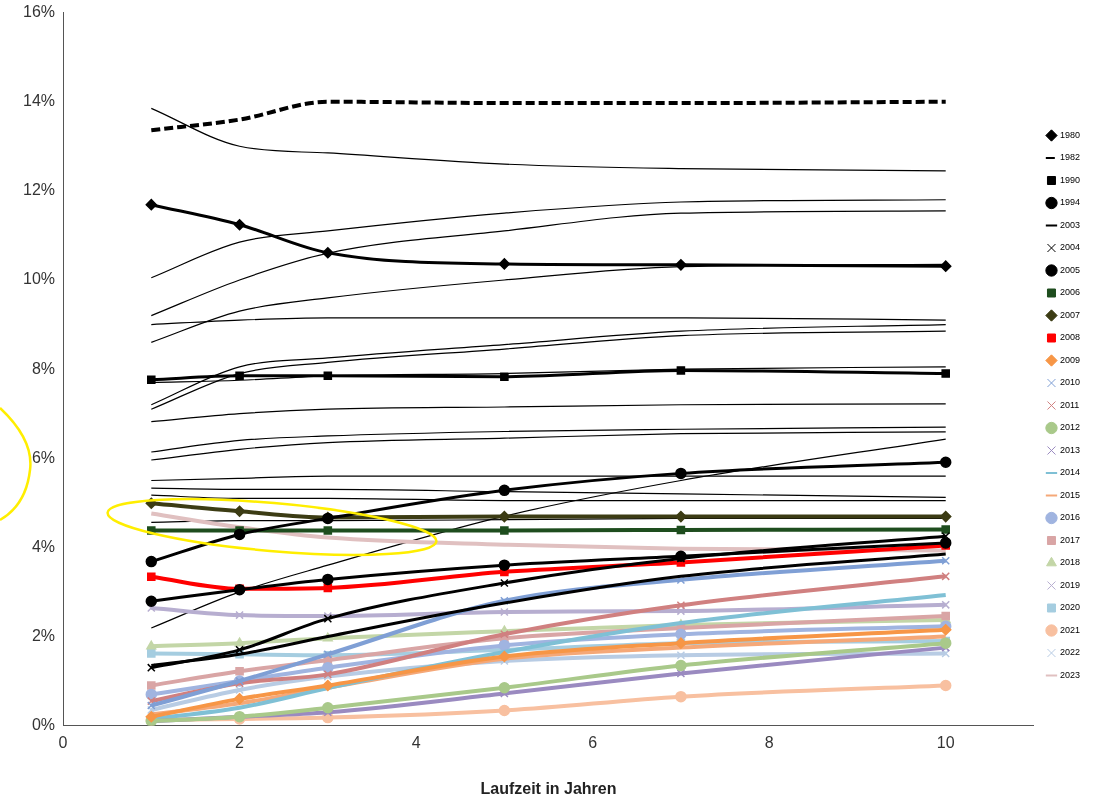  I want to click on legend-label: 2003, so click(1070, 224).